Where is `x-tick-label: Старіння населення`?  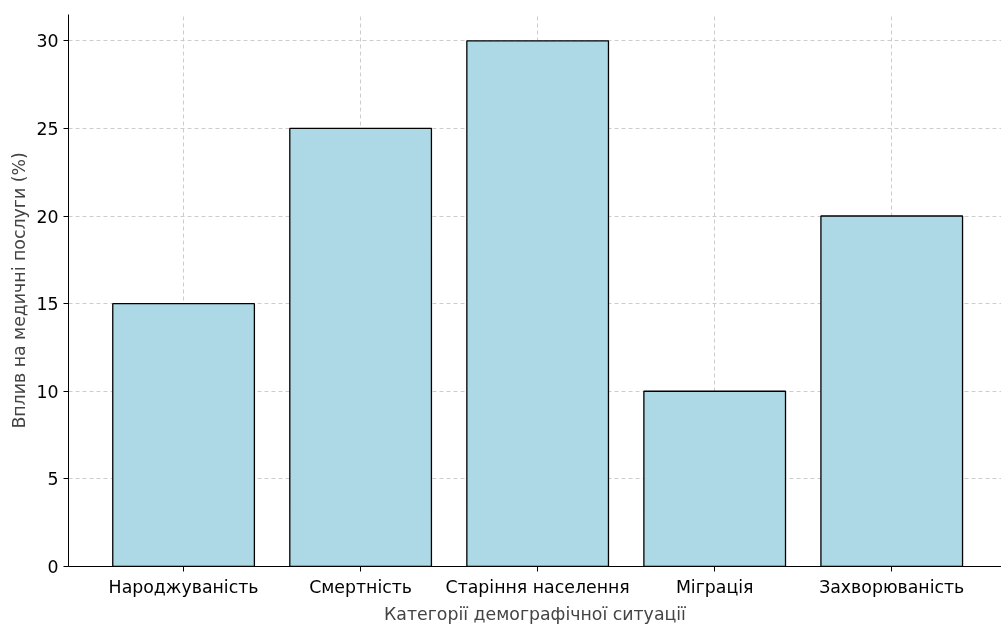 x-tick-label: Старіння населення is located at coordinates (537, 586).